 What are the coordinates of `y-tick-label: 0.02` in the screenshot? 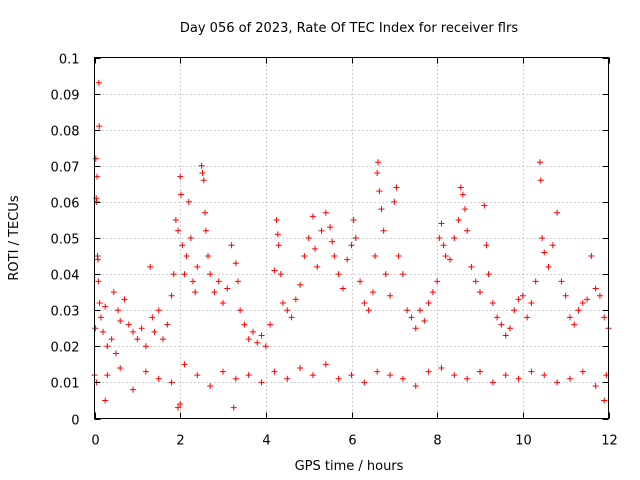 It's located at (65, 348).